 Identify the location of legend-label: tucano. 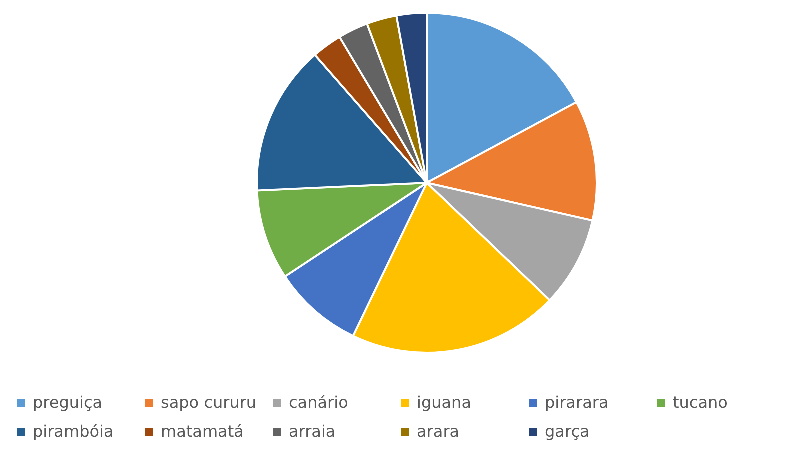
(700, 402).